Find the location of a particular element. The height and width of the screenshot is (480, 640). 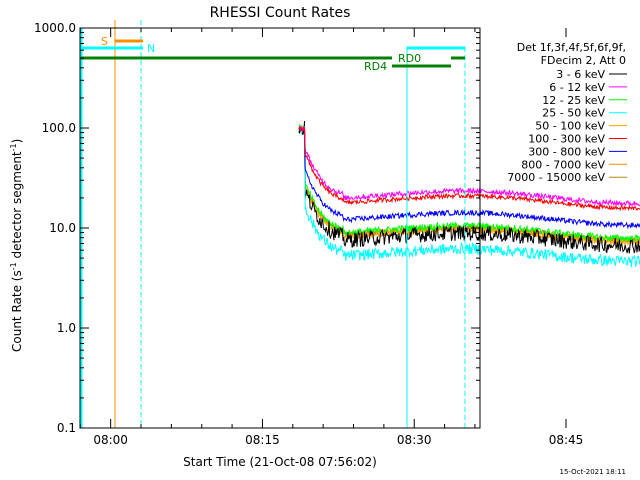

legend-entry-label: 100 - 300 keV is located at coordinates (566, 139).